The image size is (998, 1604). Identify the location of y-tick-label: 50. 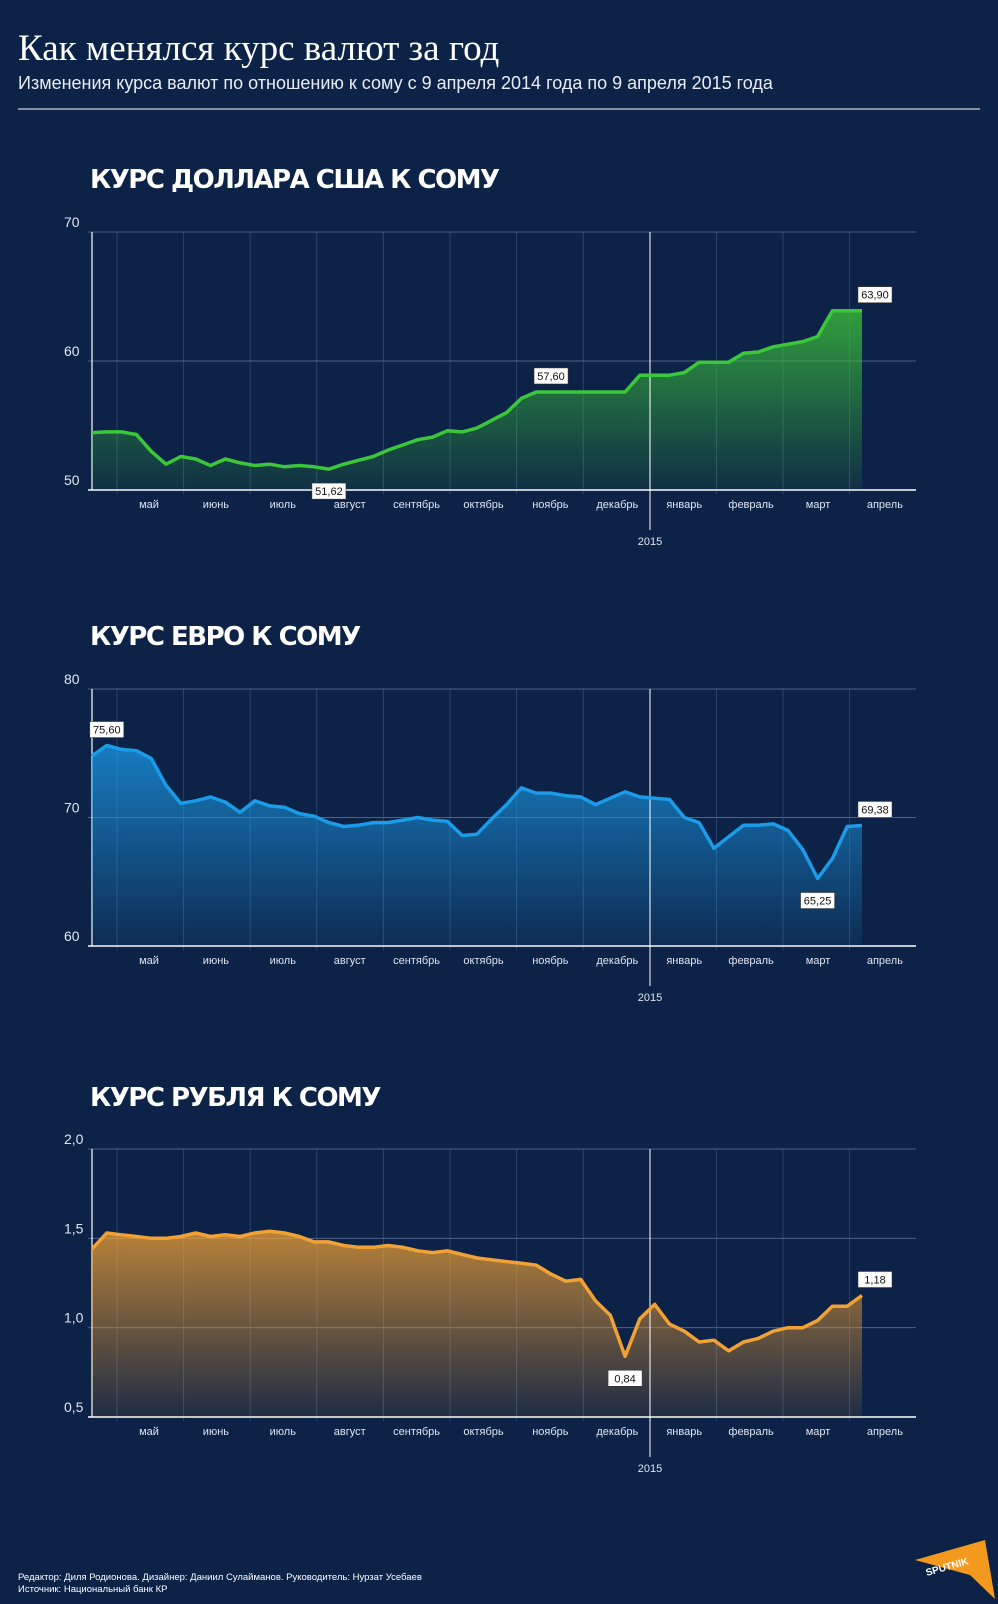
(72, 480).